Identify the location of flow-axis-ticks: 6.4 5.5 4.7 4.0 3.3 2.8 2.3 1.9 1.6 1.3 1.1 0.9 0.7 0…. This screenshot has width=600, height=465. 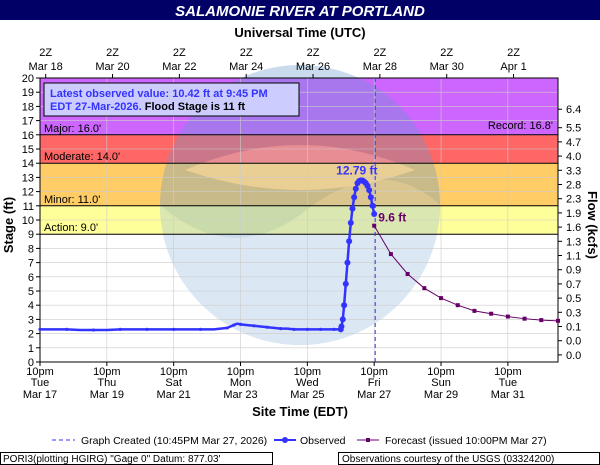
(569, 233).